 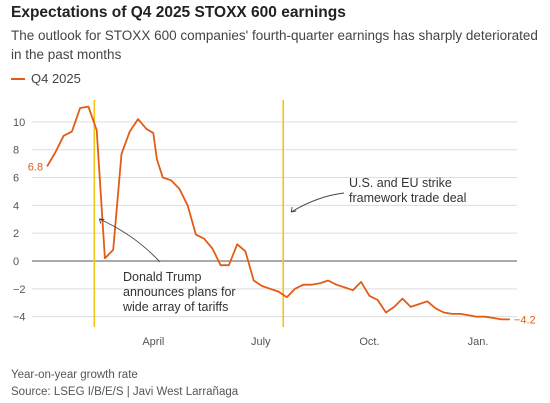 What do you see at coordinates (175, 307) in the screenshot?
I see `event-annotation-text: wide array of tariffs` at bounding box center [175, 307].